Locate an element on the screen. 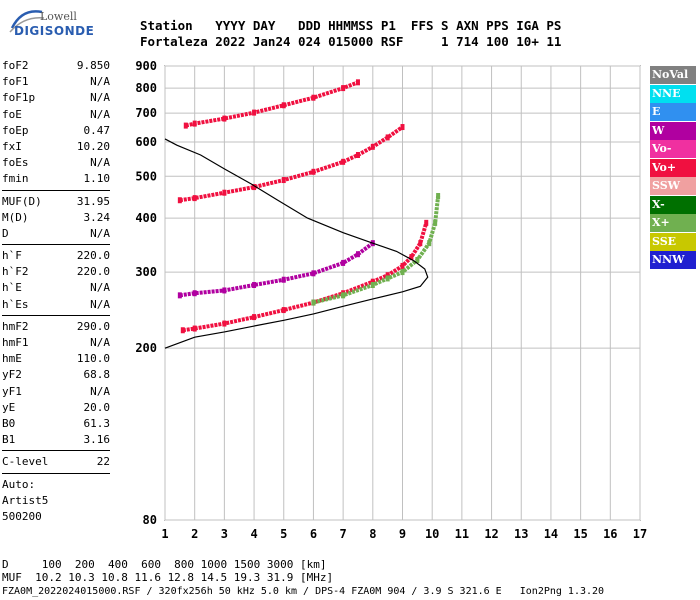  legend-item: NoVal is located at coordinates (673, 75).